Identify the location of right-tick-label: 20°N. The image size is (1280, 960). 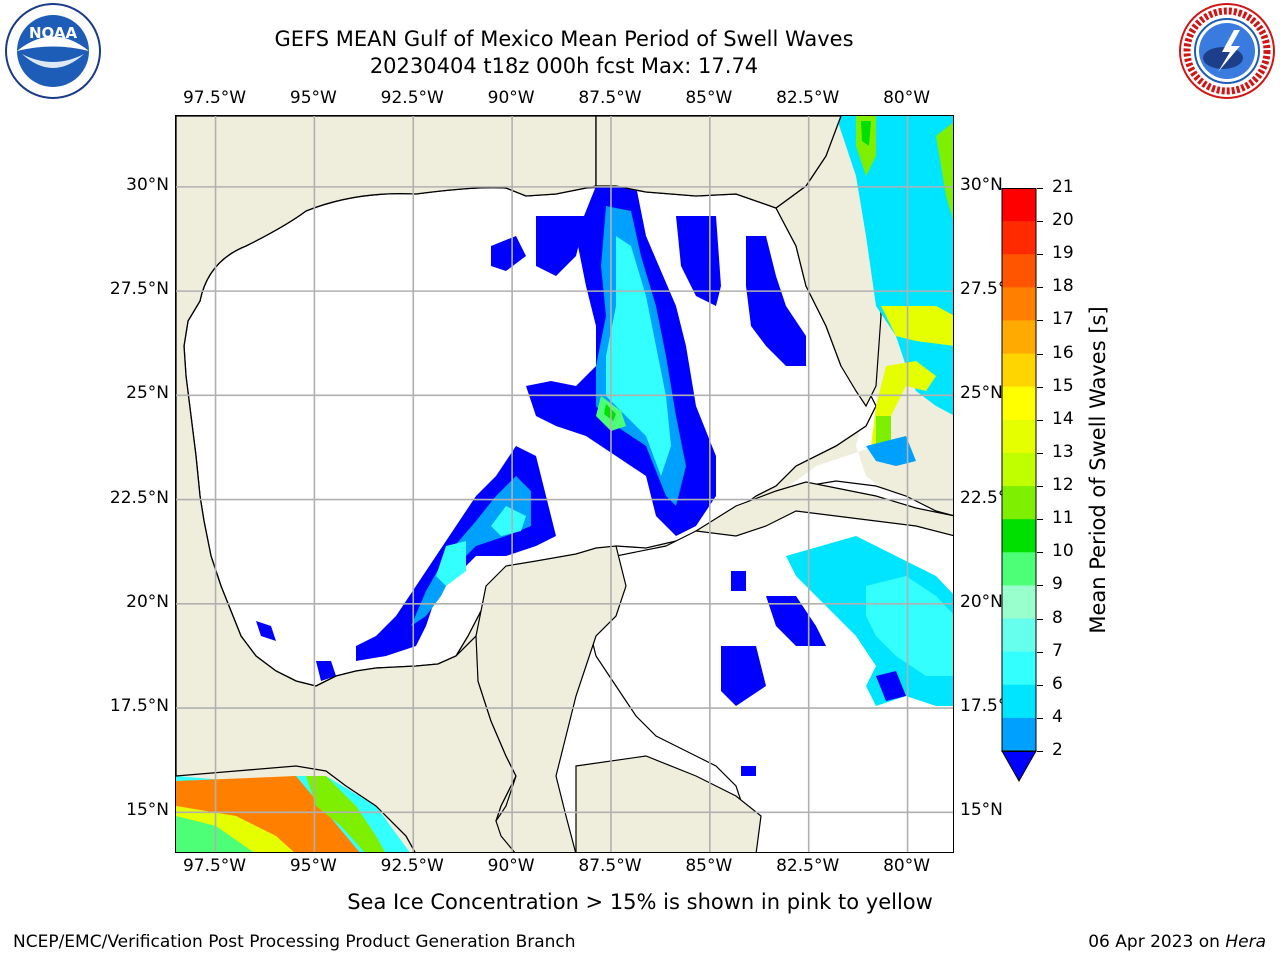
(981, 601).